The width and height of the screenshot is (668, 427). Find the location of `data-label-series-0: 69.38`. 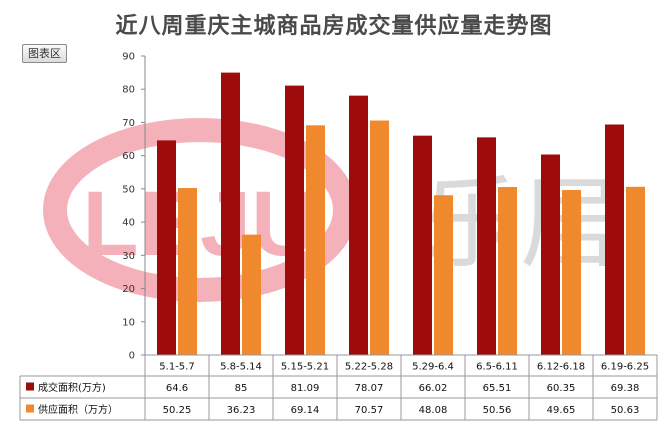

data-label-series-0: 69.38 is located at coordinates (625, 388).